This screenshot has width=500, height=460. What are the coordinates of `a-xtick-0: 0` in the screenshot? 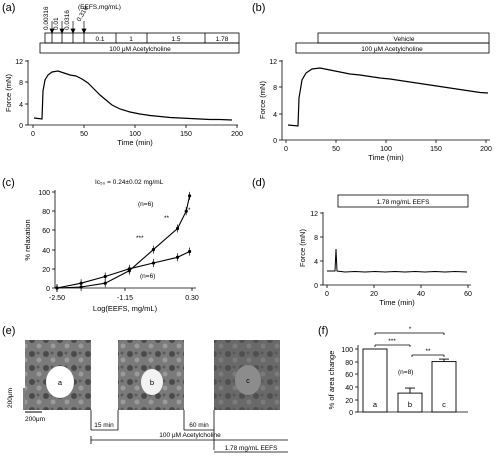 It's located at (33, 134).